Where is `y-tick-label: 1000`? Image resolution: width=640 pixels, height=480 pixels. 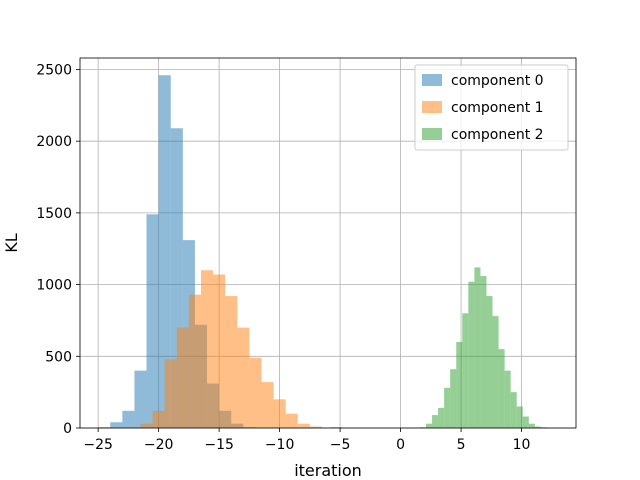 y-tick-label: 1000 is located at coordinates (54, 286).